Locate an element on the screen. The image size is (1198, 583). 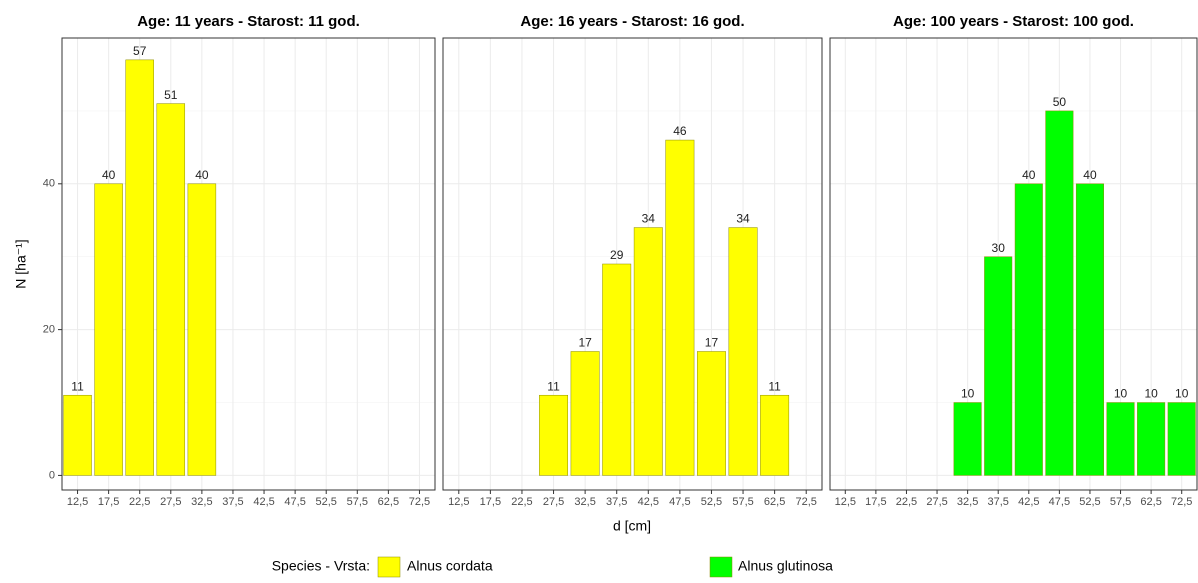
value-label: 29 is located at coordinates (617, 255).